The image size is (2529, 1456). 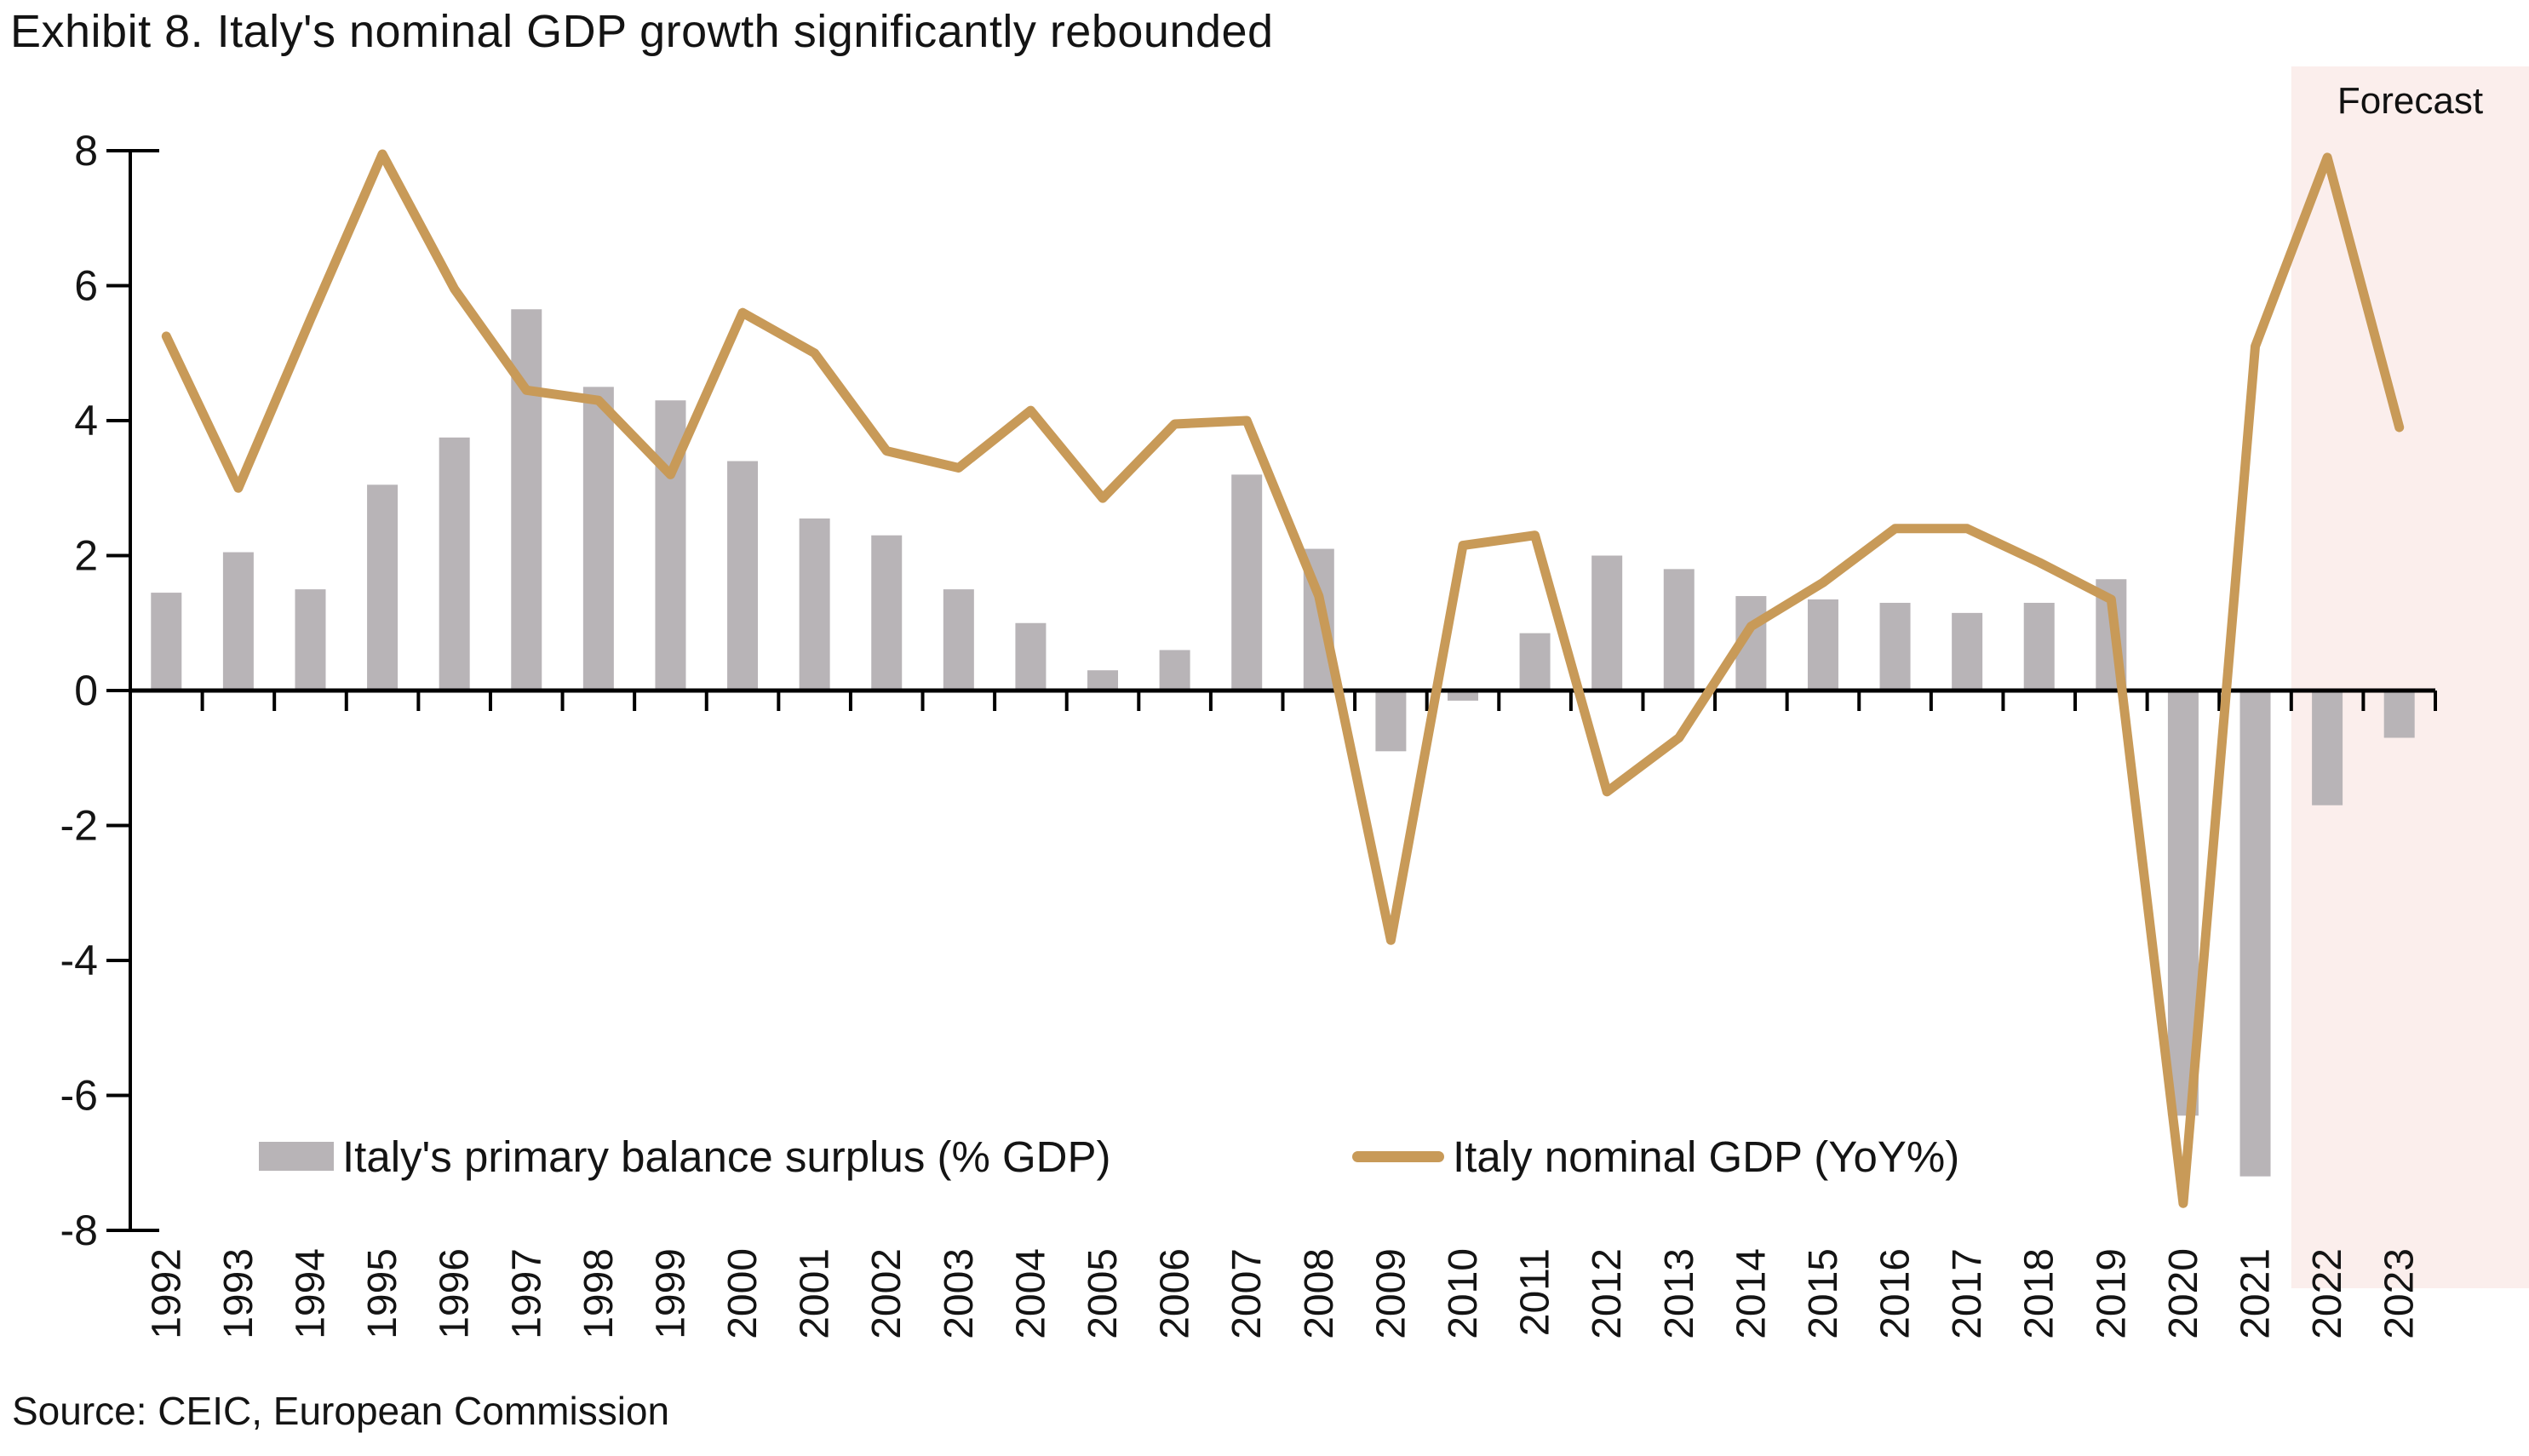 I want to click on x-axis-label-2010: 2010, so click(x=1463, y=1293).